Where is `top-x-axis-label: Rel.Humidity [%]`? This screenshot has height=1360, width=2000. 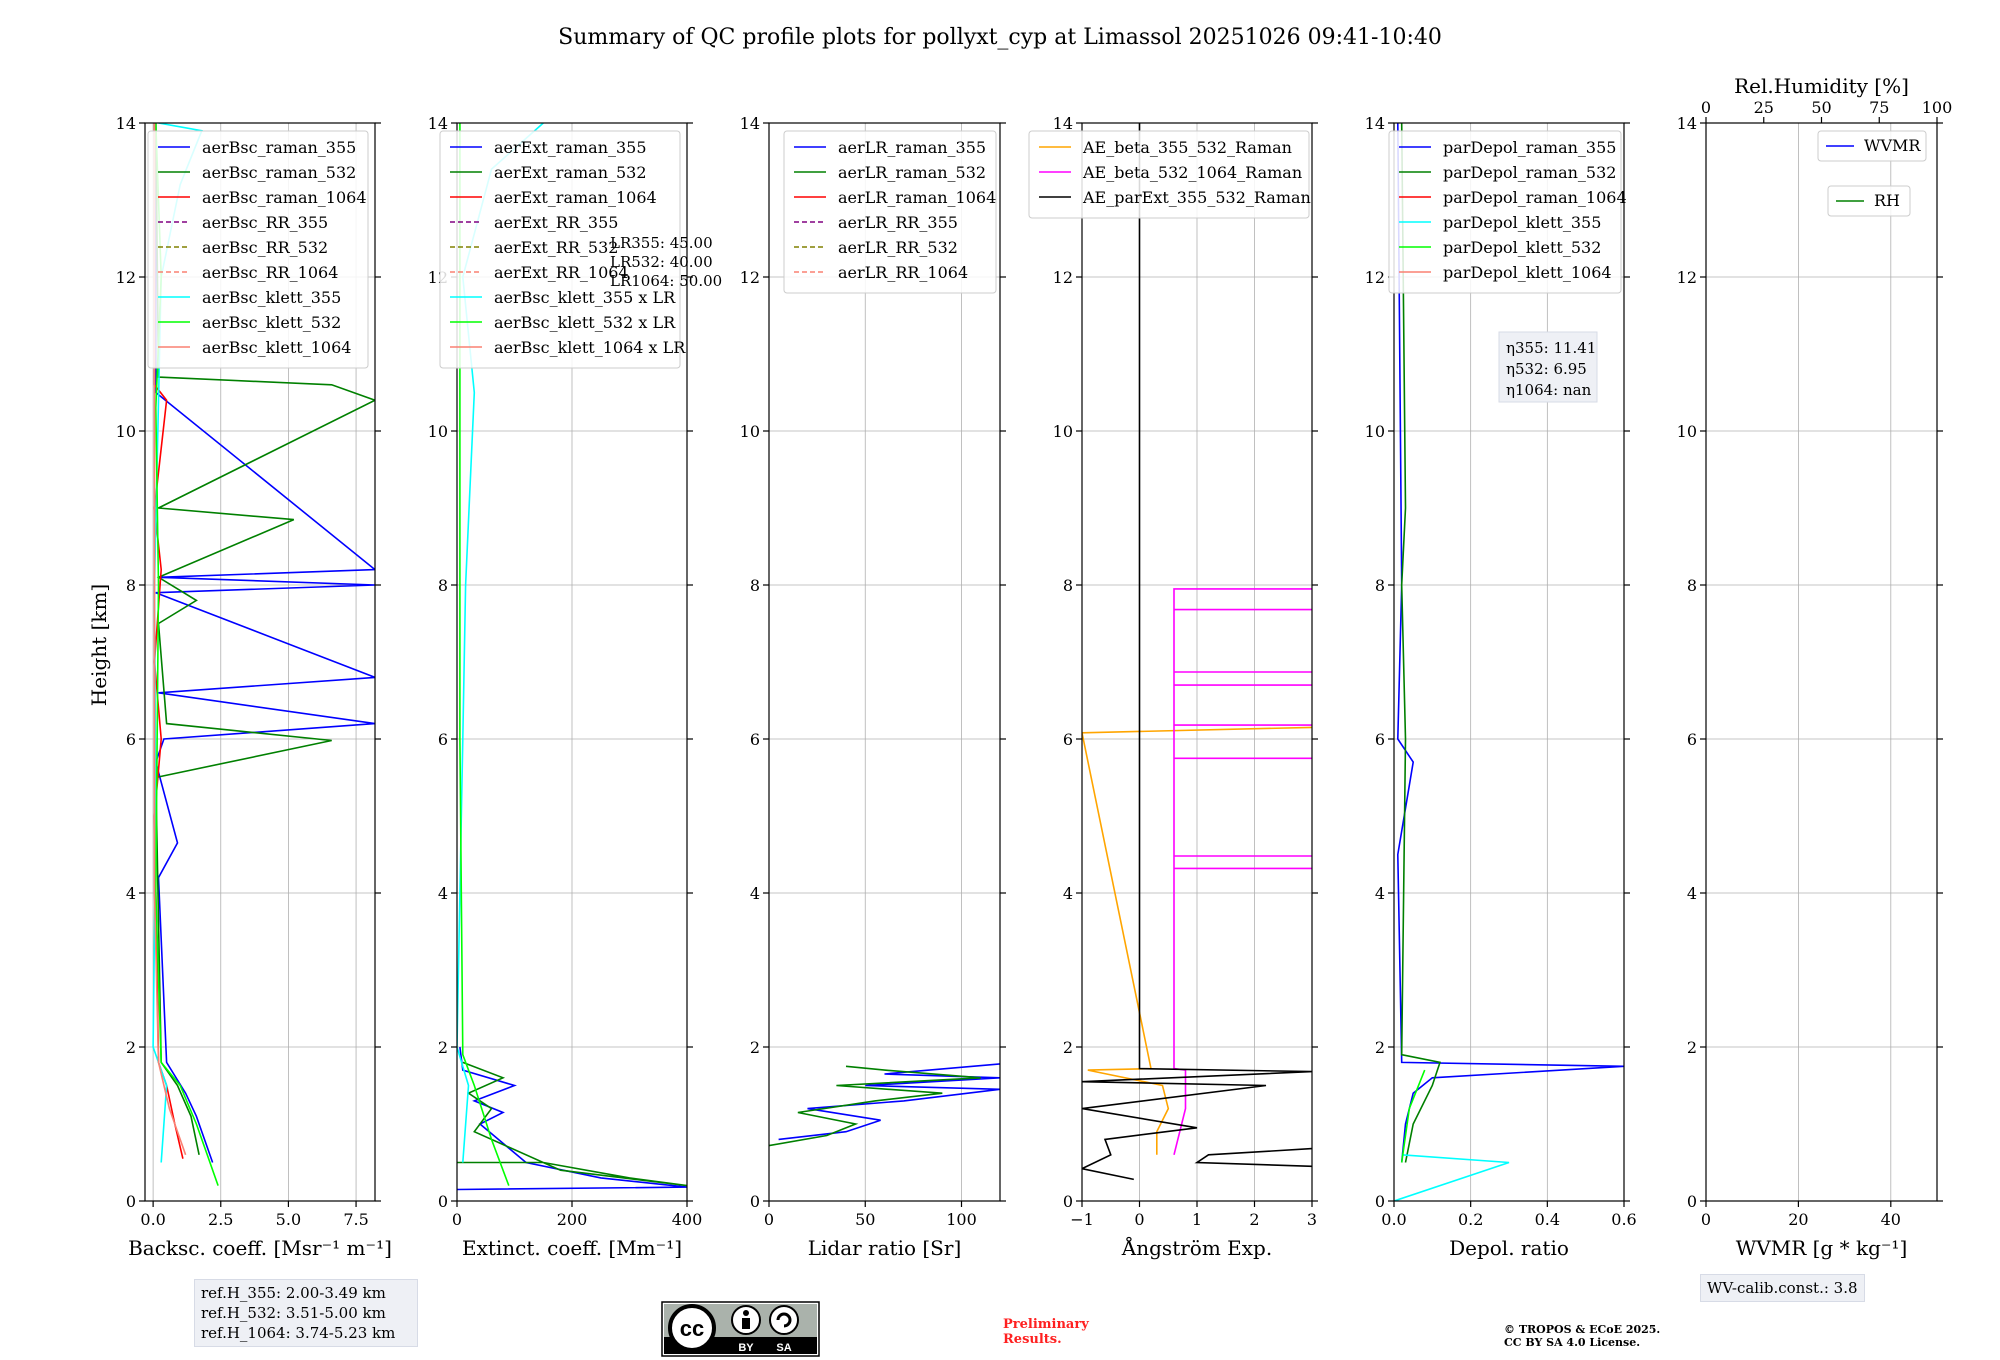
top-x-axis-label: Rel.Humidity [%] is located at coordinates (1821, 86).